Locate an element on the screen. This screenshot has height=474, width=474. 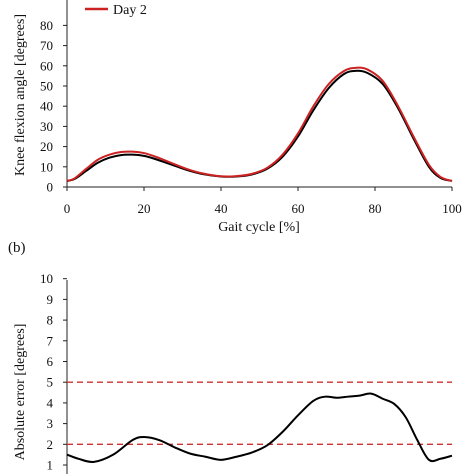
y-tick-label-b: 10 is located at coordinates (46, 278).